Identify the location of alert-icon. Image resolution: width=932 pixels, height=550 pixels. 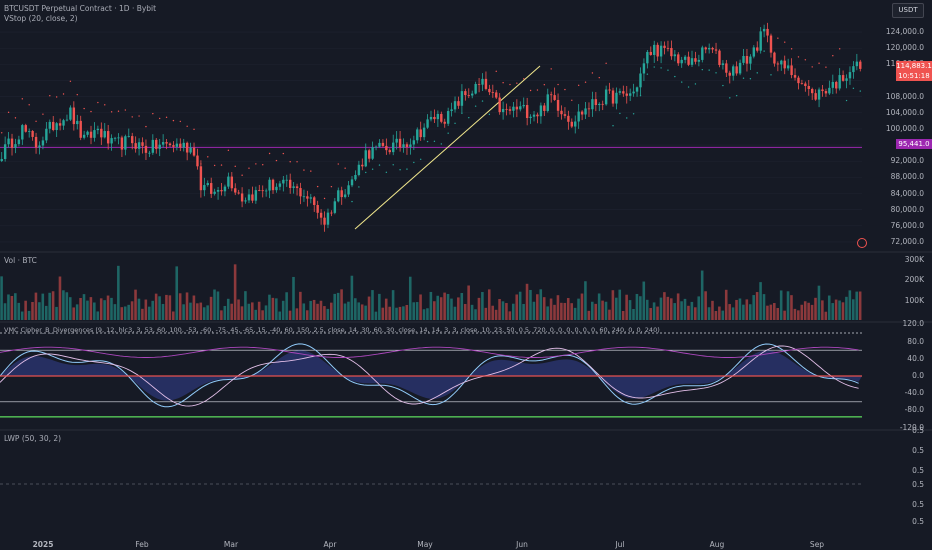
(862, 243).